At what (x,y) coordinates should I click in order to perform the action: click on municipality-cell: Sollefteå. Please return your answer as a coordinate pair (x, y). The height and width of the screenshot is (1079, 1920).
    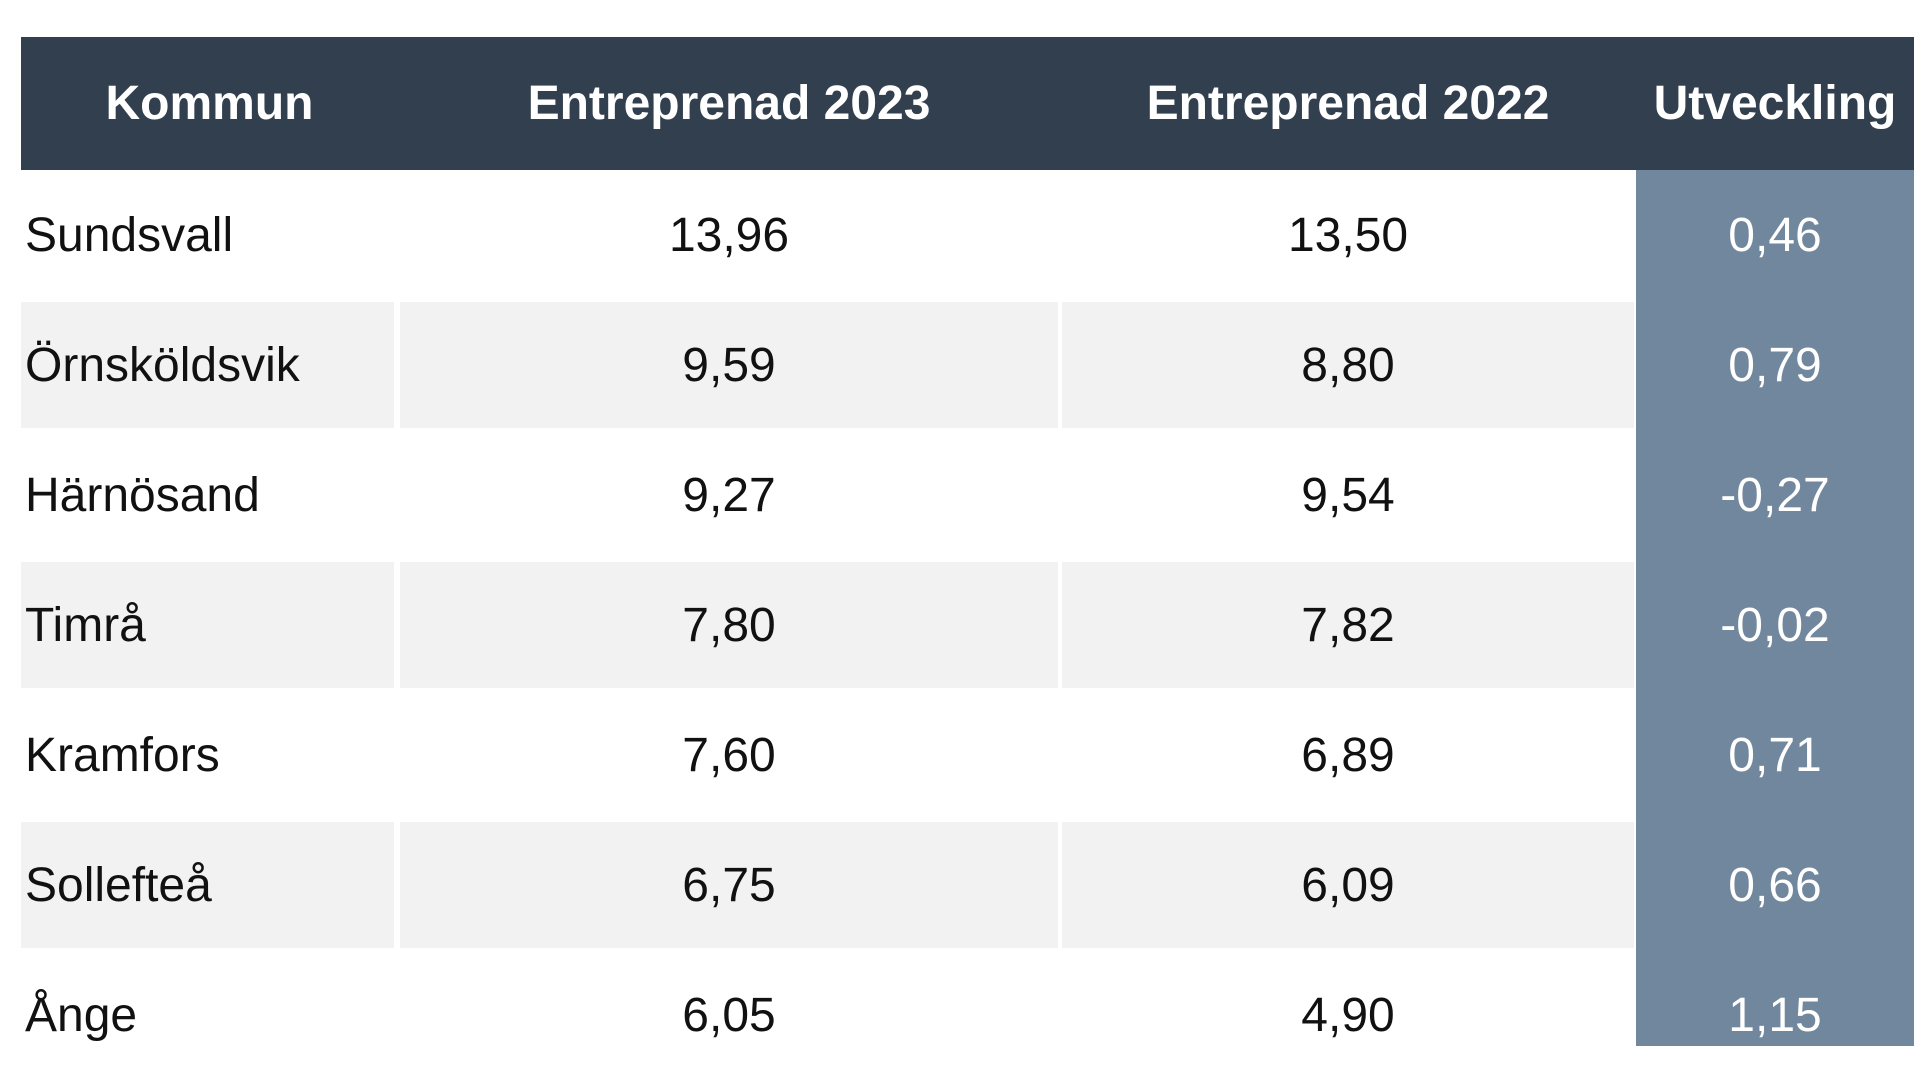
    Looking at the image, I should click on (207, 885).